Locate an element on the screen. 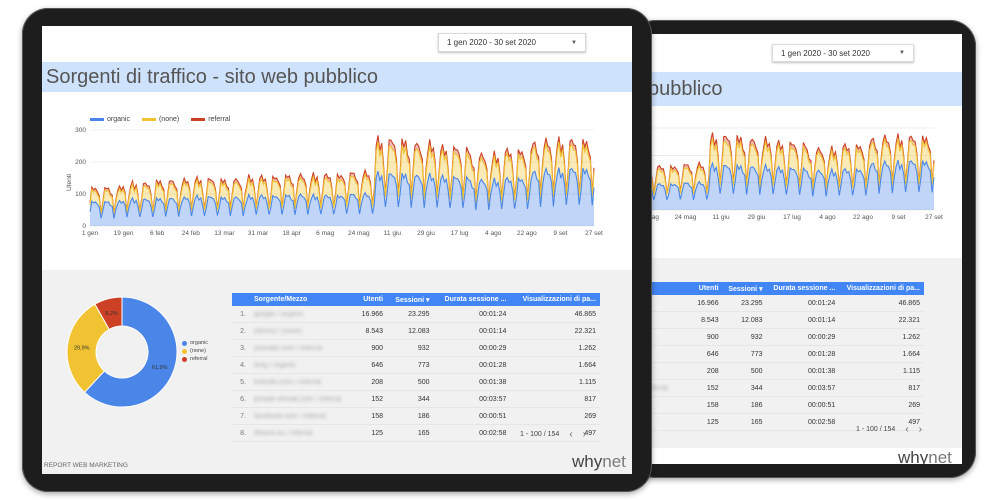 The width and height of the screenshot is (1000, 500). source-cell: youtube.com / referral is located at coordinates (302, 348).